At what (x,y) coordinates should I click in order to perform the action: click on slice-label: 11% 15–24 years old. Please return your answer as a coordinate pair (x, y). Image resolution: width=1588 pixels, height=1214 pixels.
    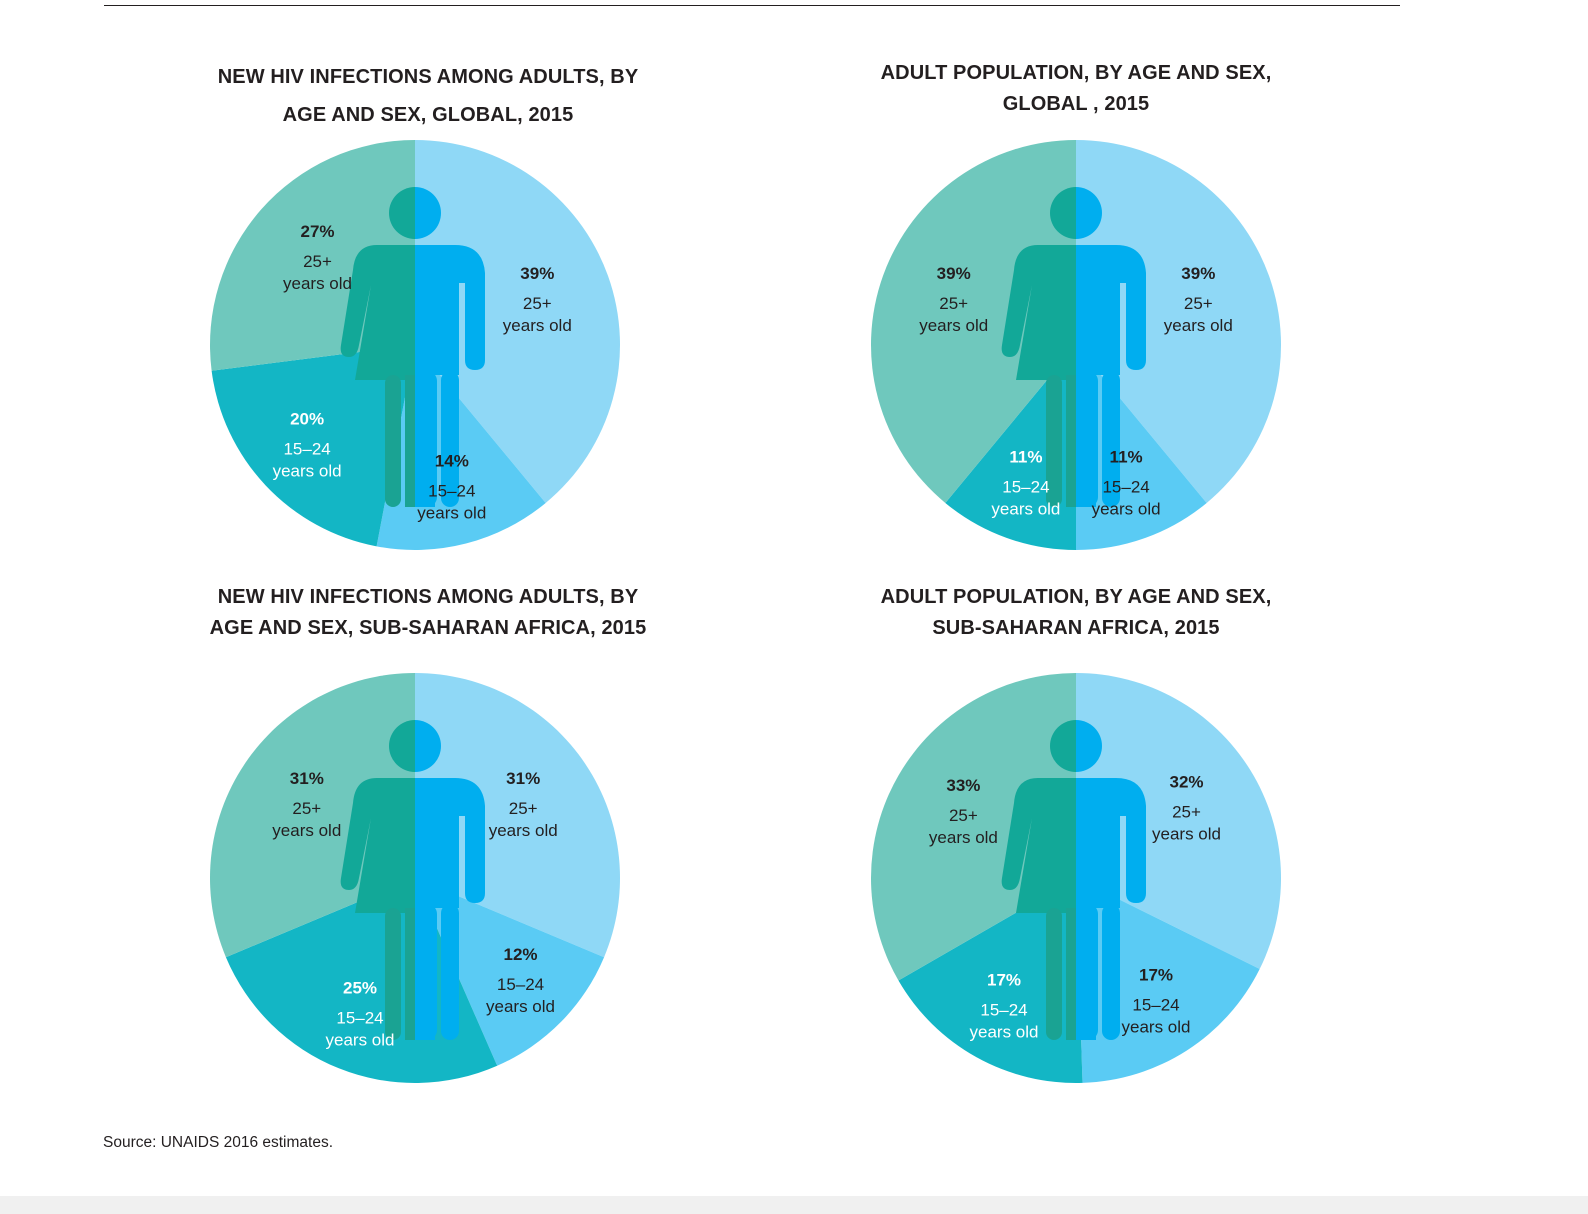
    Looking at the image, I should click on (1025, 482).